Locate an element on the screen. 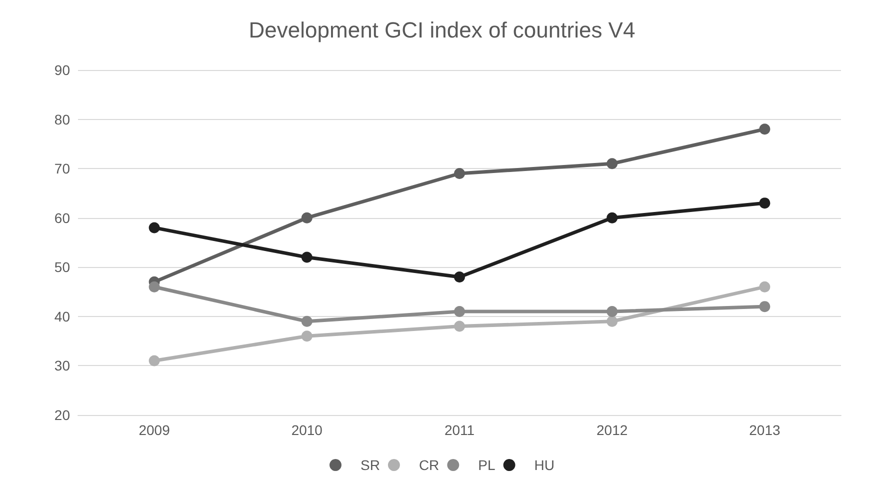 This screenshot has width=884, height=487. y-tick-label: 90 is located at coordinates (62, 70).